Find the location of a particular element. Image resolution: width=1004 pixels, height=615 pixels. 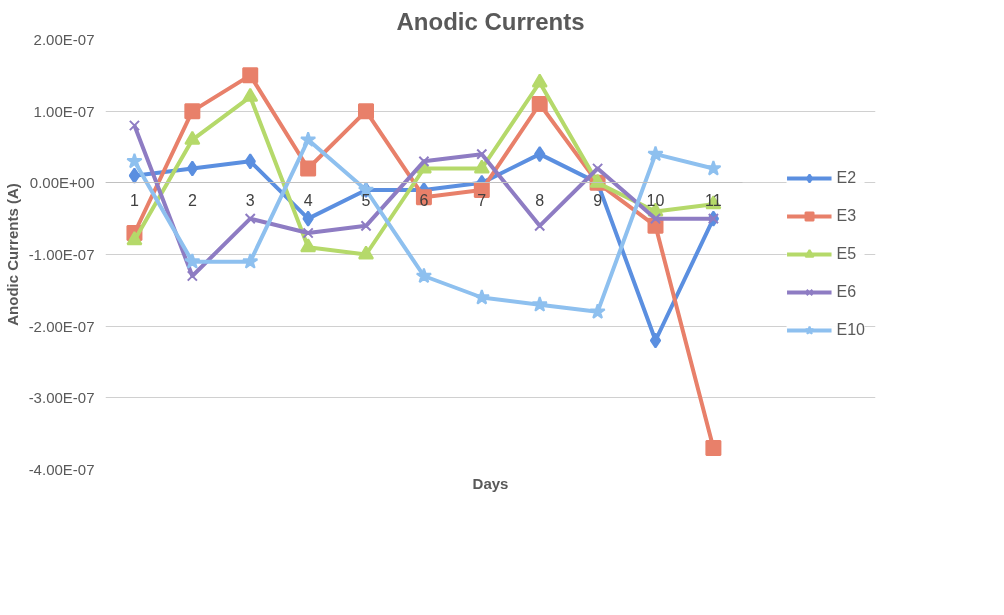

chart-title: Anodic Currents is located at coordinates (490, 21).